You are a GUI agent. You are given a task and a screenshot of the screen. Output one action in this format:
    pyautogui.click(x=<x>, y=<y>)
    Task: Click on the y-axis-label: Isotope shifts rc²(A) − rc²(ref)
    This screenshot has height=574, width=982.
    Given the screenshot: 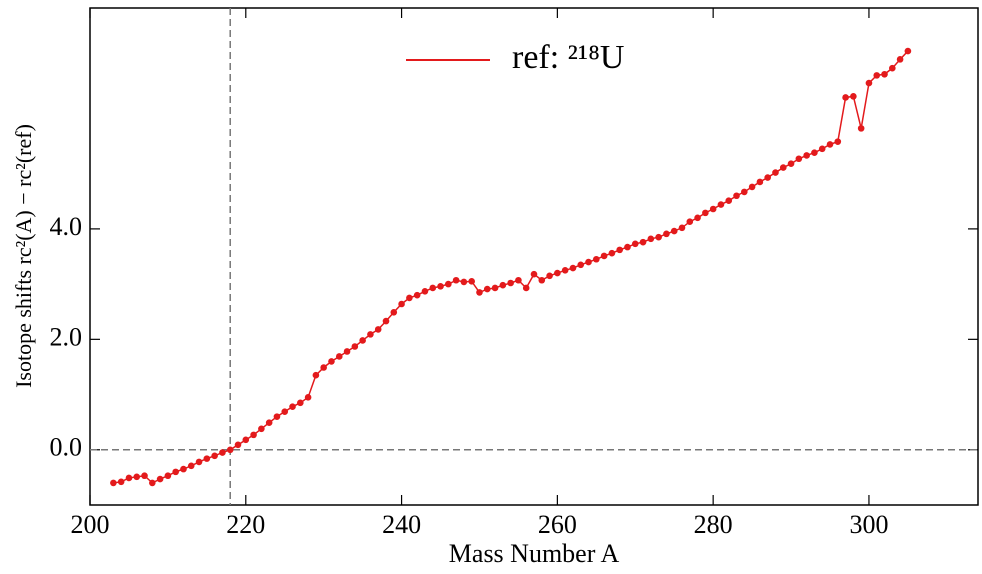 What is the action you would take?
    pyautogui.click(x=23, y=256)
    